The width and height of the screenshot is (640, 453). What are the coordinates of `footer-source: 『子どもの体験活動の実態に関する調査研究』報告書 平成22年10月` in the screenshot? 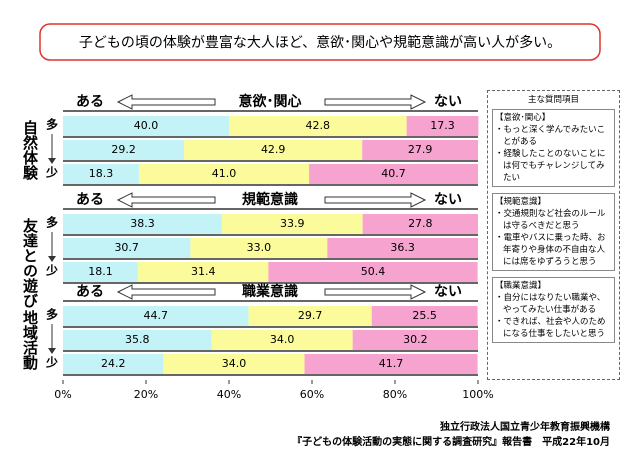 It's located at (451, 442).